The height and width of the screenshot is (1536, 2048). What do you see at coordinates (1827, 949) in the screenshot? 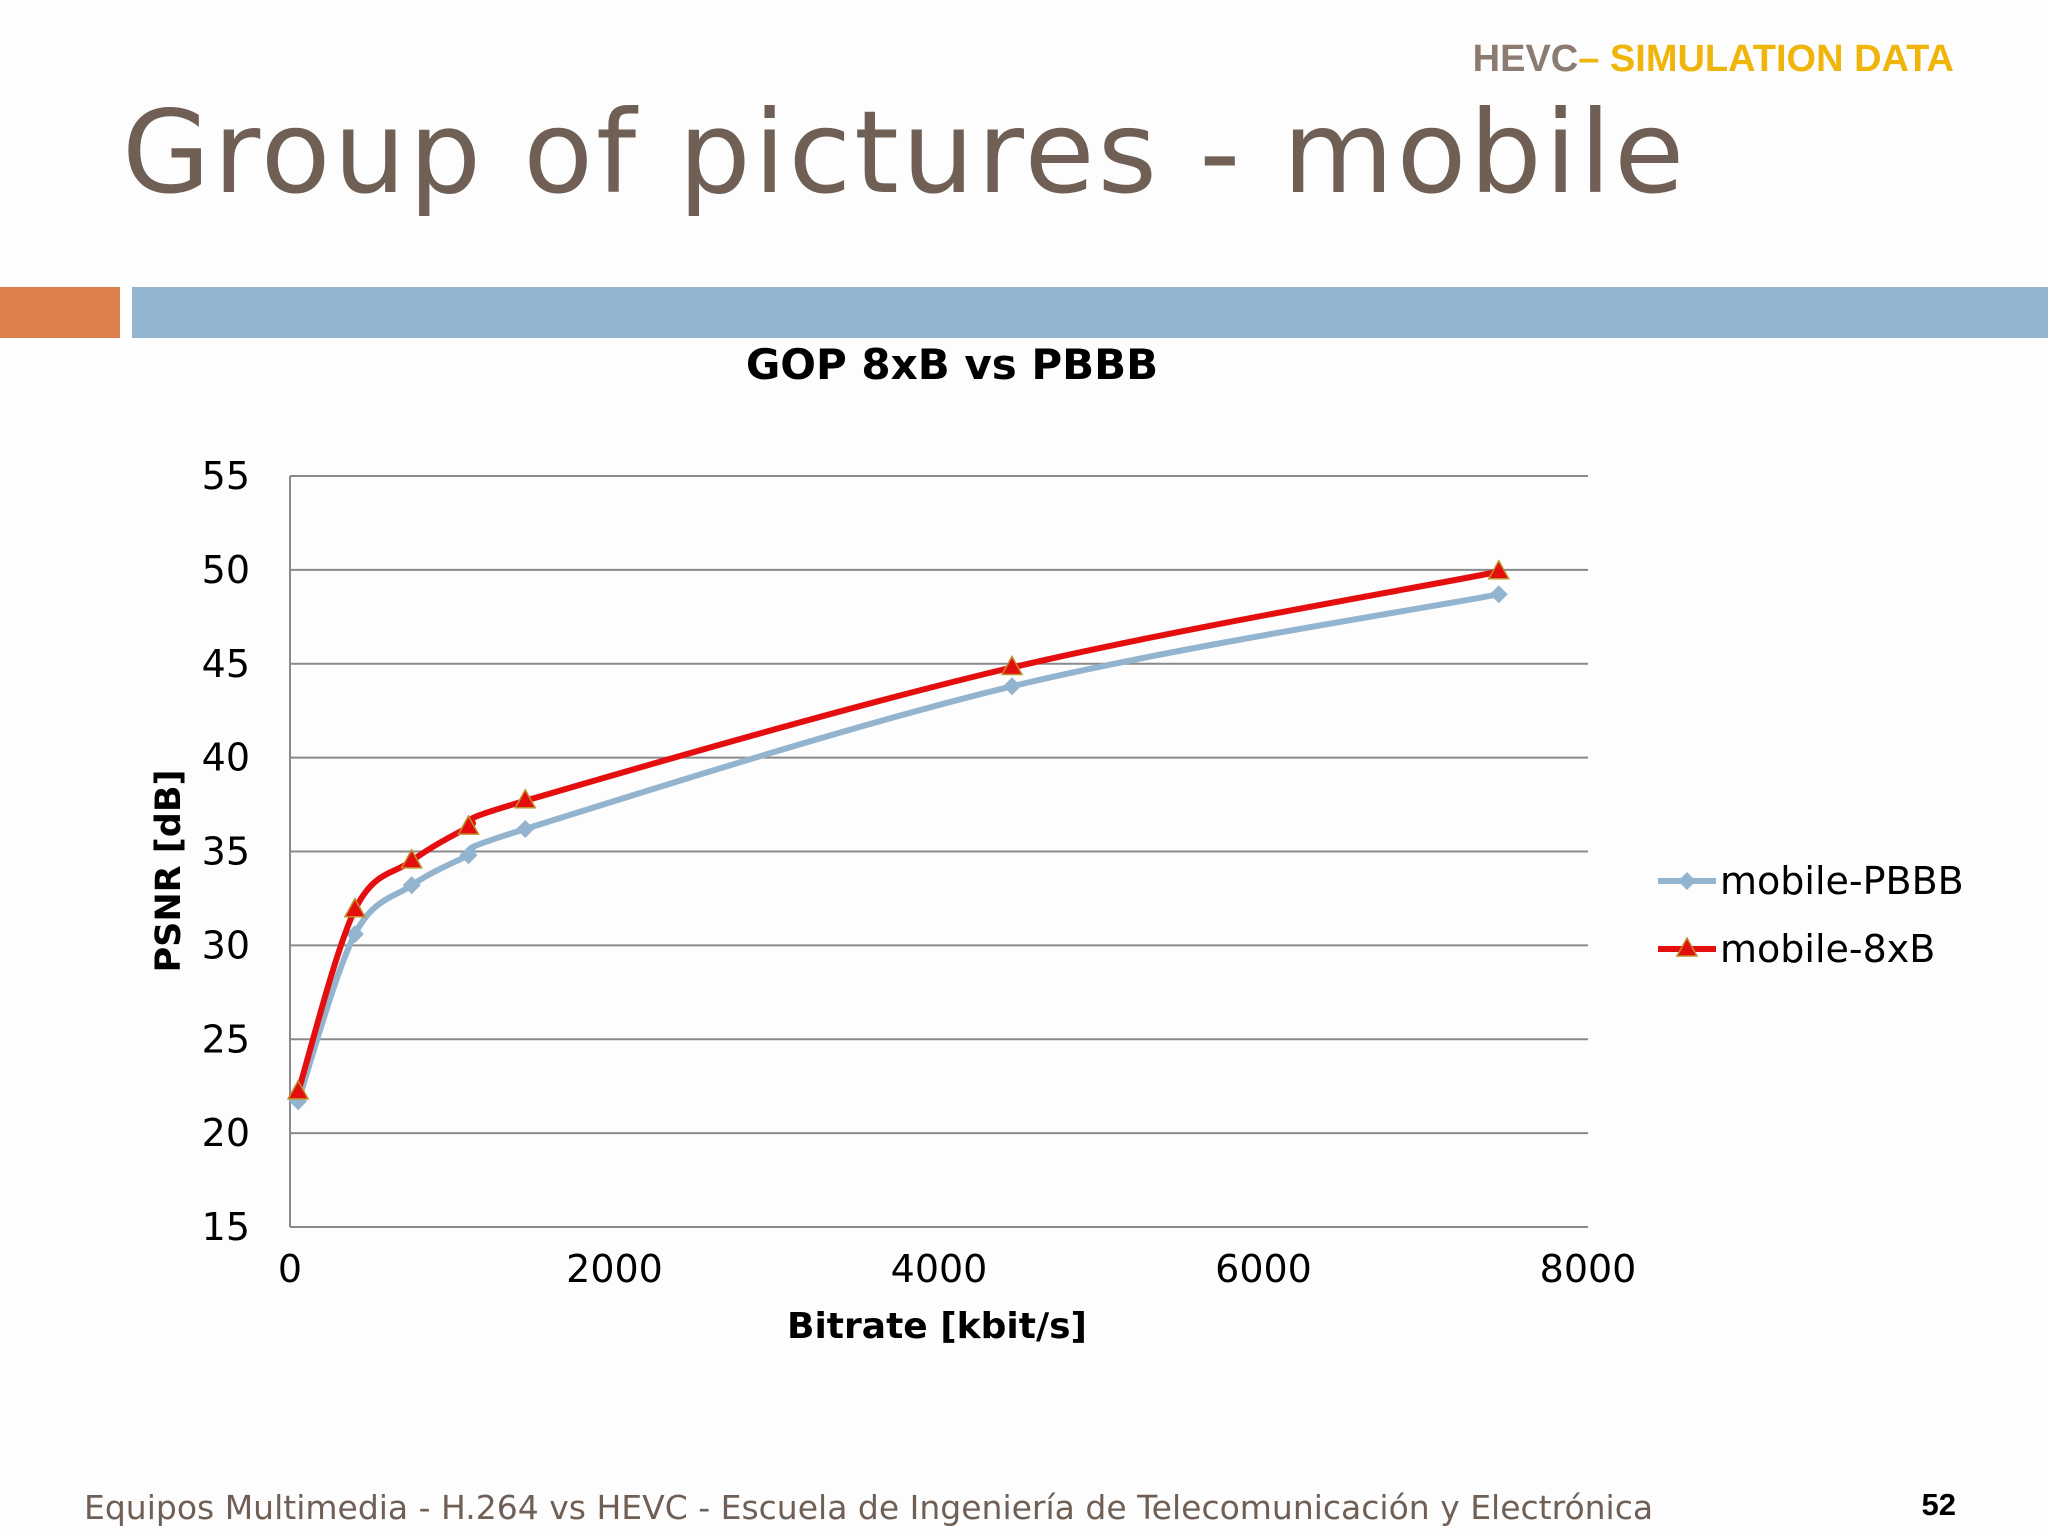
I see `legend-label: mobile-8xB` at bounding box center [1827, 949].